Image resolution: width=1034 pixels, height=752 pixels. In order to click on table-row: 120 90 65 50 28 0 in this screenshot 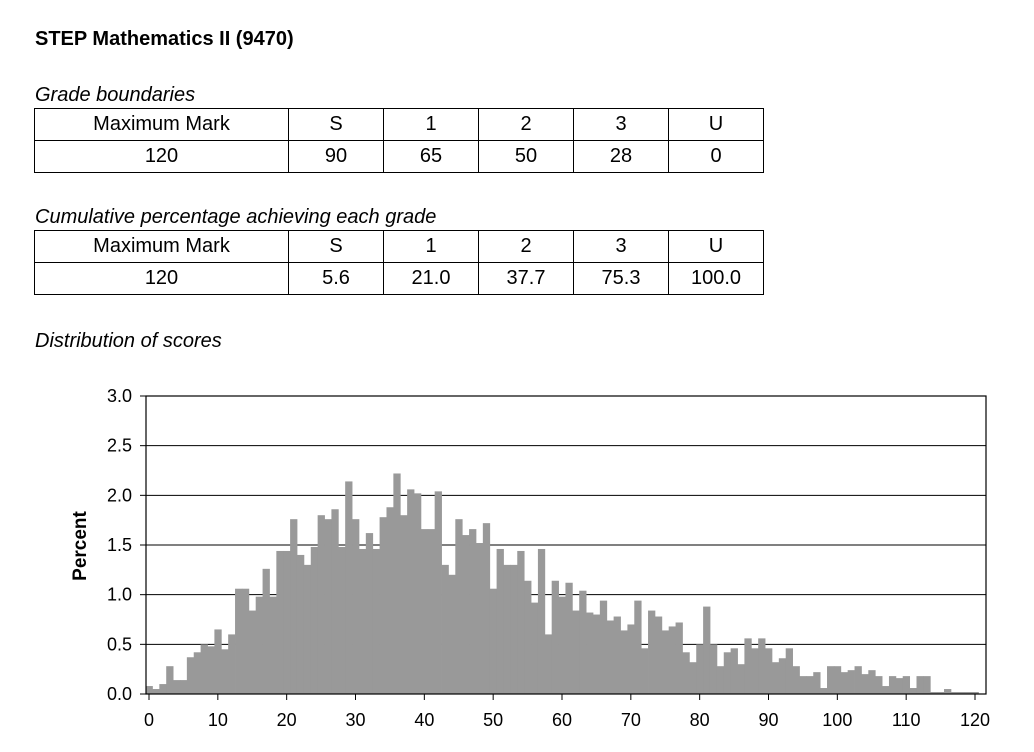, I will do `click(399, 156)`.